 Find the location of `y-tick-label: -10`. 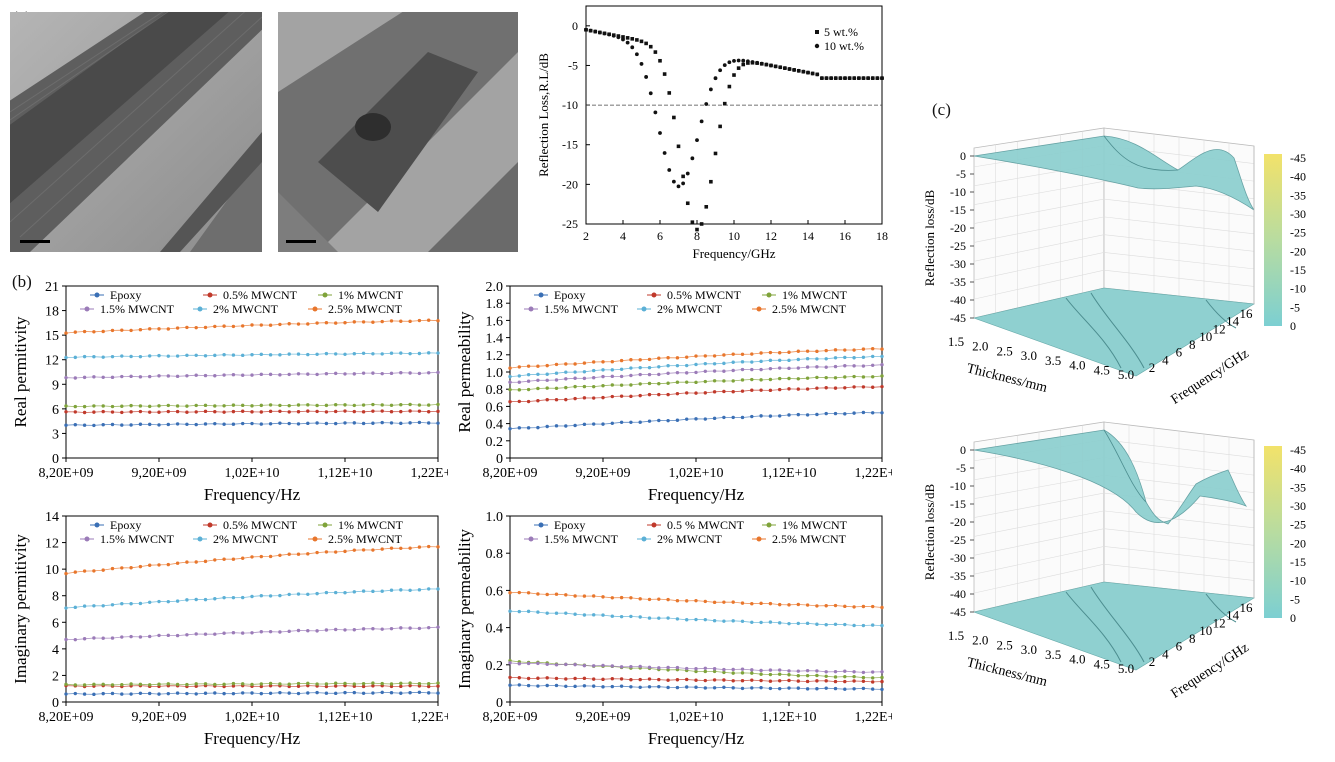

y-tick-label: -10 is located at coordinates (570, 105).